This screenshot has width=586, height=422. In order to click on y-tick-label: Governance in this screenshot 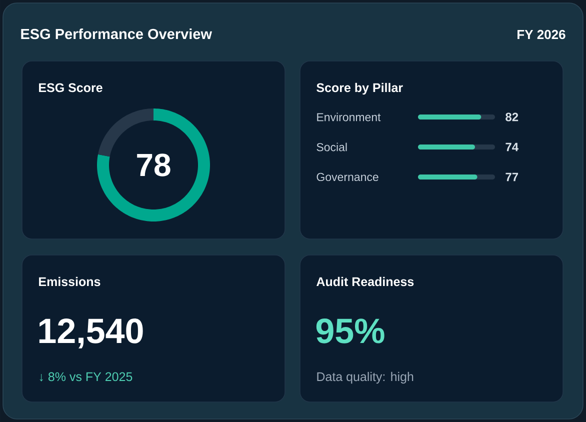, I will do `click(347, 177)`.